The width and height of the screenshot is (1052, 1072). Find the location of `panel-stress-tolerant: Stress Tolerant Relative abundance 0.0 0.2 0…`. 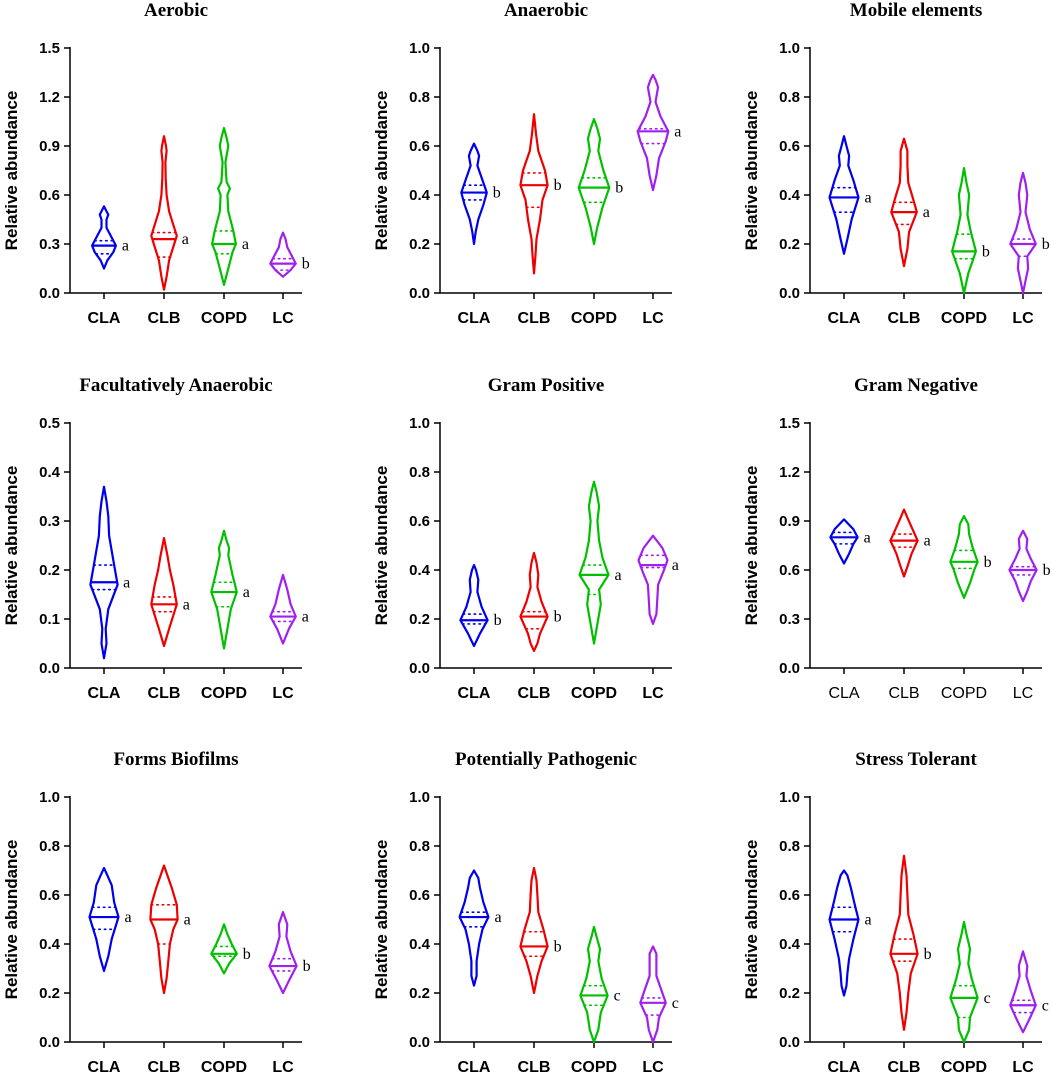

panel-stress-tolerant: Stress Tolerant Relative abundance 0.0 0.2 0… is located at coordinates (895, 910).